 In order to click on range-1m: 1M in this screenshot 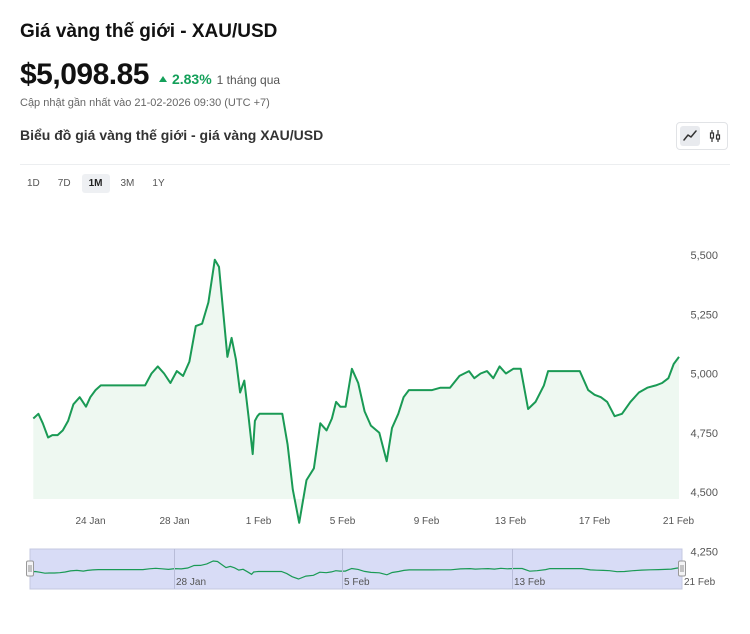, I will do `click(95, 183)`.